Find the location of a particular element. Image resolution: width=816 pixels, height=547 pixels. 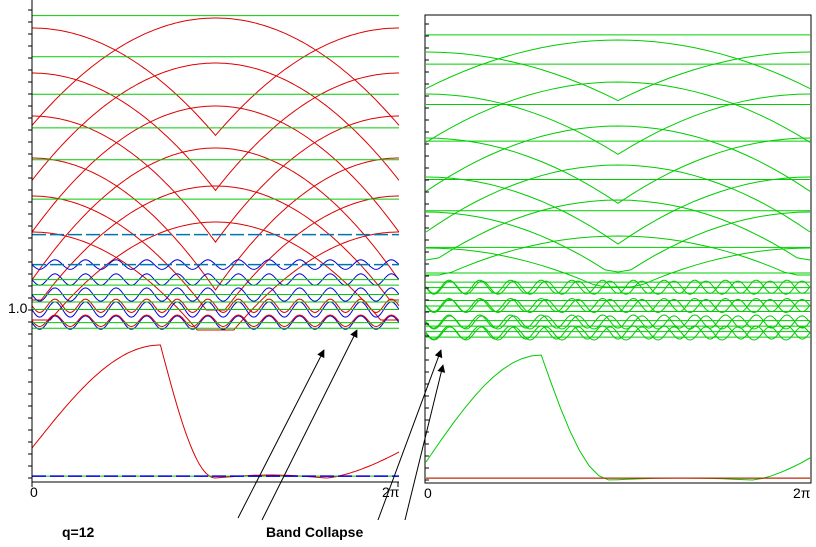

left-y-tick-label: 1.0 is located at coordinates (18, 308).